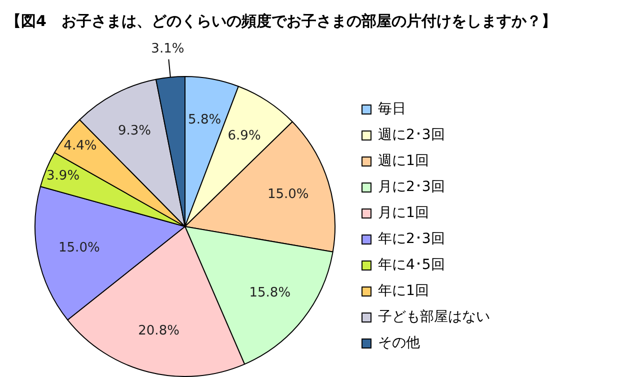  What do you see at coordinates (63, 176) in the screenshot?
I see `data-label: 3.9%` at bounding box center [63, 176].